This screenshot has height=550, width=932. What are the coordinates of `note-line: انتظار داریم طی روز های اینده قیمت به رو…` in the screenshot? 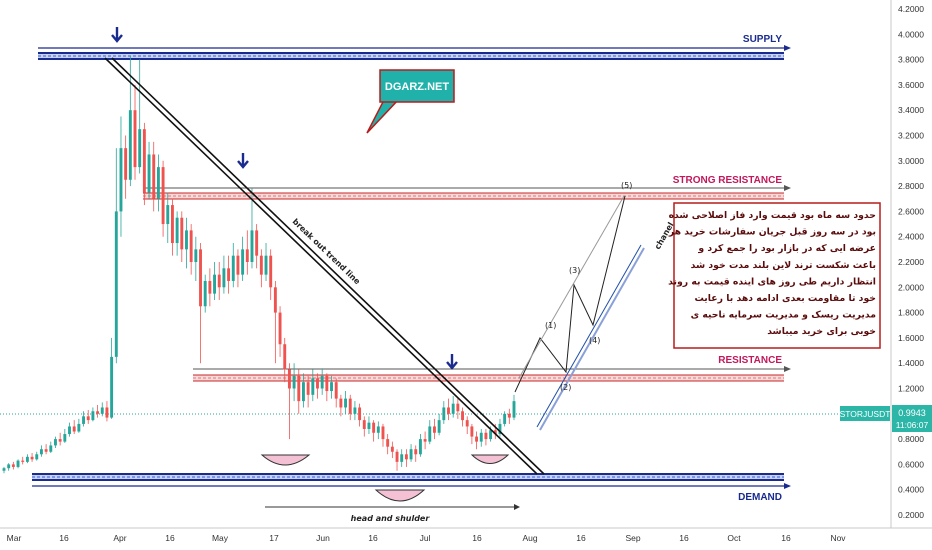 It's located at (772, 281).